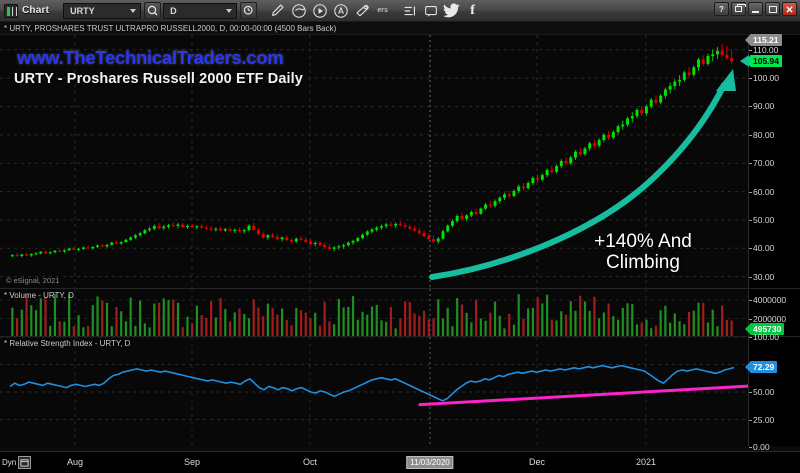  What do you see at coordinates (200, 10) in the screenshot?
I see `period-combo: D` at bounding box center [200, 10].